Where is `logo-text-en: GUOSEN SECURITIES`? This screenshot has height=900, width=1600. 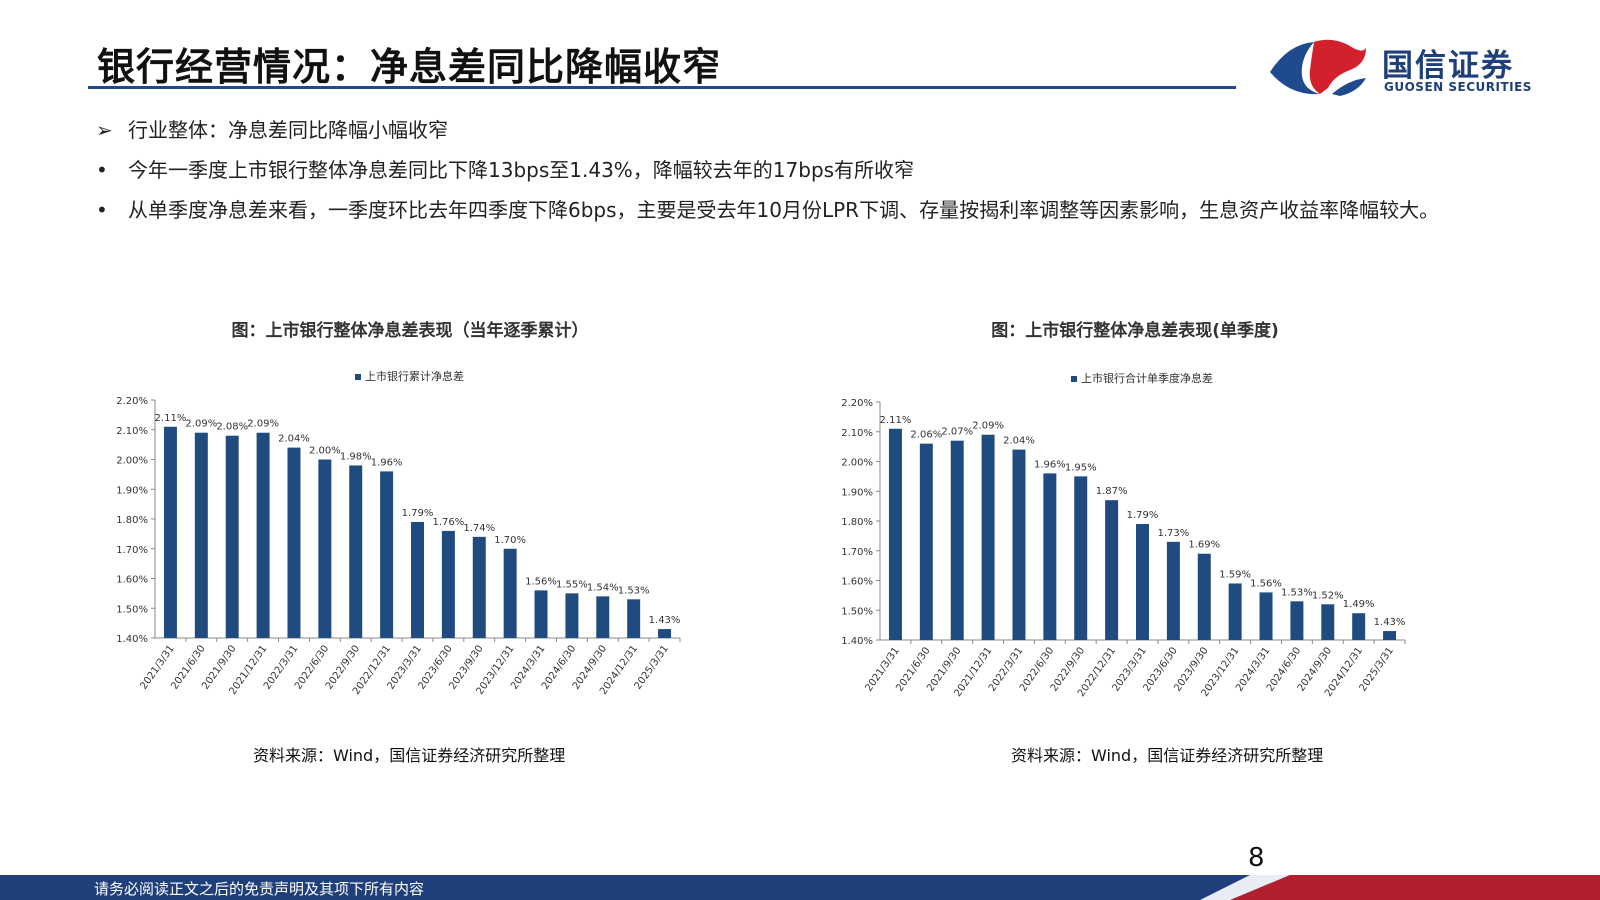
logo-text-en: GUOSEN SECURITIES is located at coordinates (1458, 87).